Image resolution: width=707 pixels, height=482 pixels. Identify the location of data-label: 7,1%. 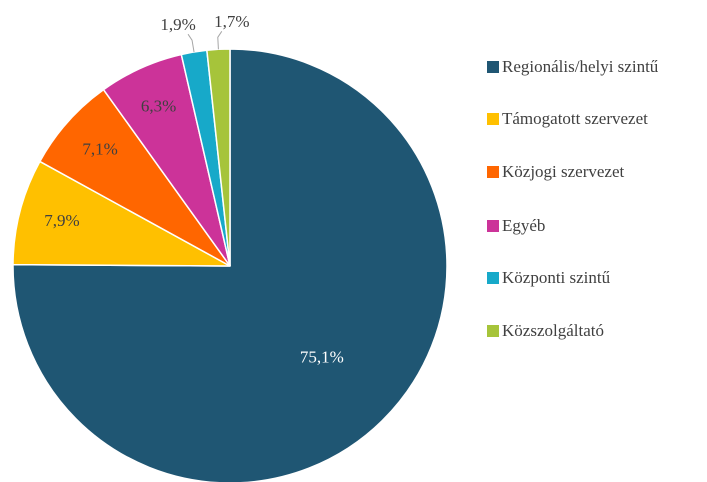
(99, 149).